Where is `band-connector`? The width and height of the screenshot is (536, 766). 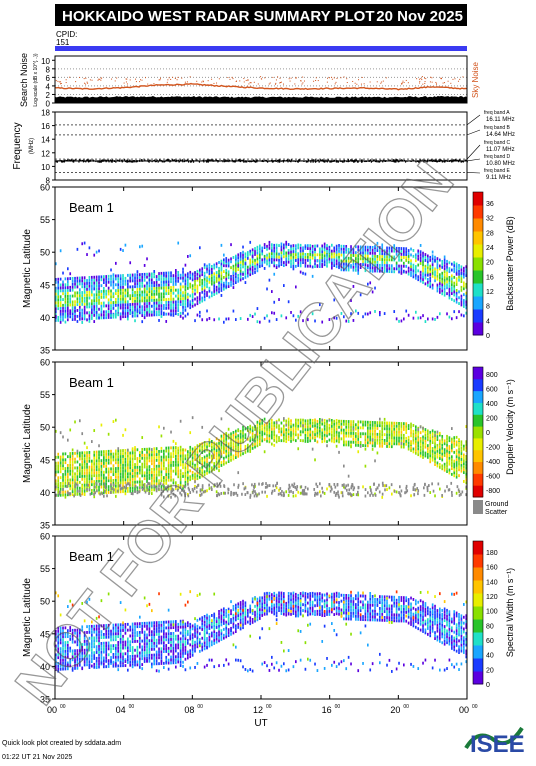
band-connector is located at coordinates (473, 172).